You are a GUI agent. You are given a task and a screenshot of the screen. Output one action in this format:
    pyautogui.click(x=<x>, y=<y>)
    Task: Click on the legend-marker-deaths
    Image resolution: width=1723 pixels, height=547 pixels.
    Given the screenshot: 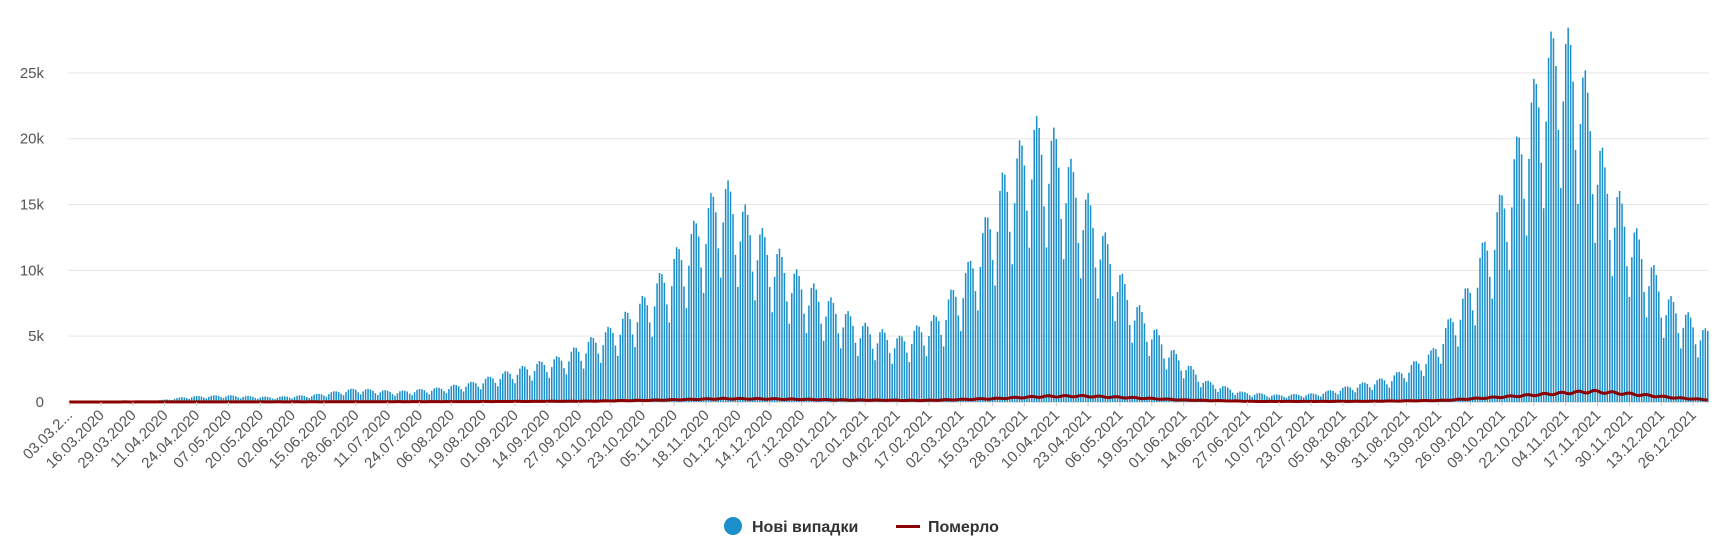 What is the action you would take?
    pyautogui.click(x=908, y=526)
    